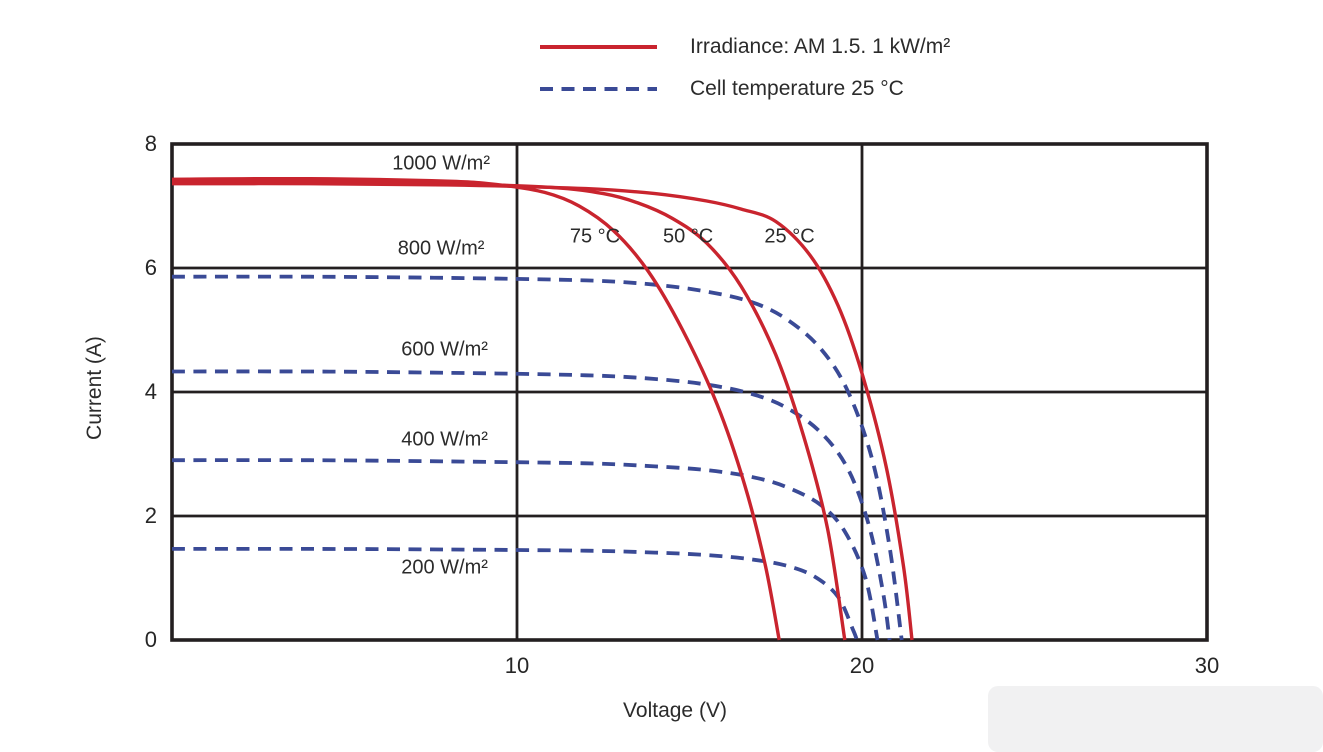 This screenshot has height=752, width=1323. Describe the element at coordinates (675, 710) in the screenshot. I see `x-axis-title: Voltage (V)` at that location.